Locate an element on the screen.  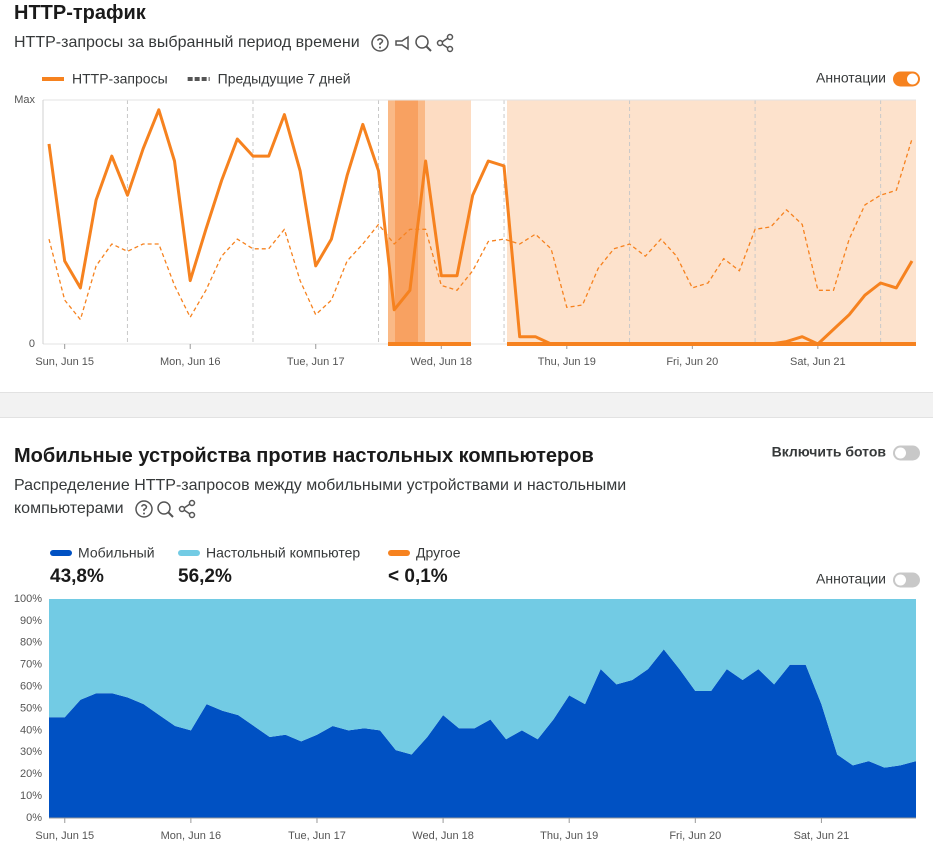
y-tick-label: 0 is located at coordinates (32, 344).